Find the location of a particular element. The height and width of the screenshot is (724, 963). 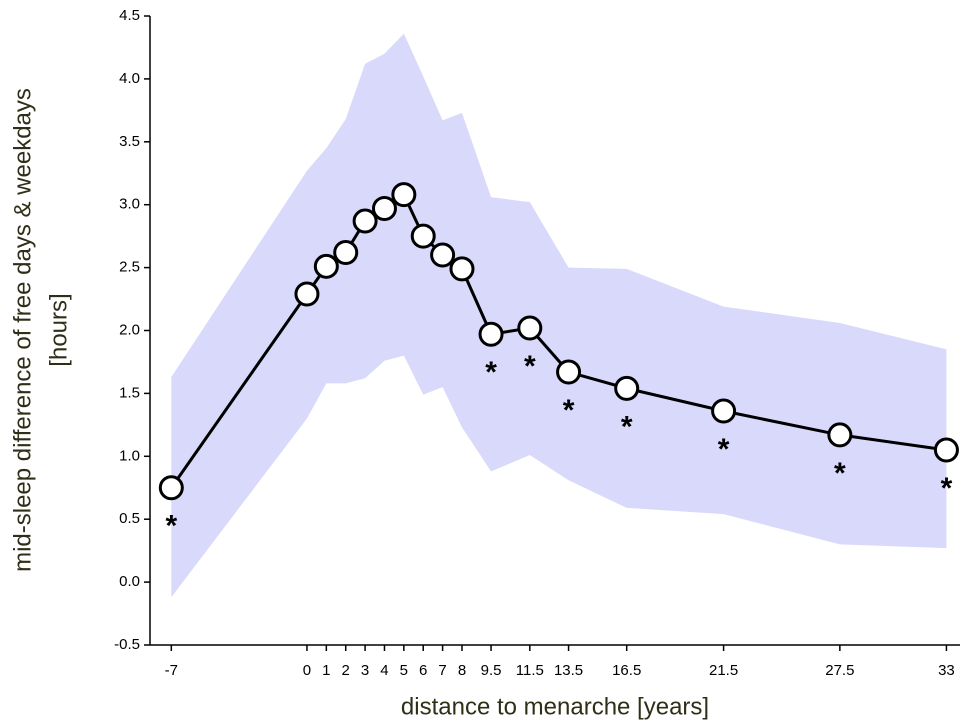

y-tick-label: 0.0 is located at coordinates (129, 581).